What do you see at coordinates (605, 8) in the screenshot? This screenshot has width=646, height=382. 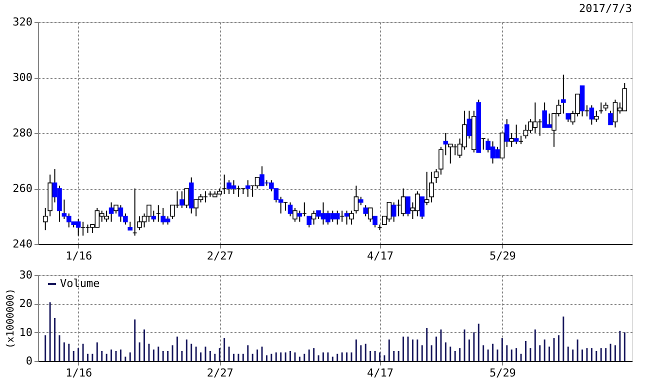 I see `chart-subtitle: 2017/7/3` at bounding box center [605, 8].